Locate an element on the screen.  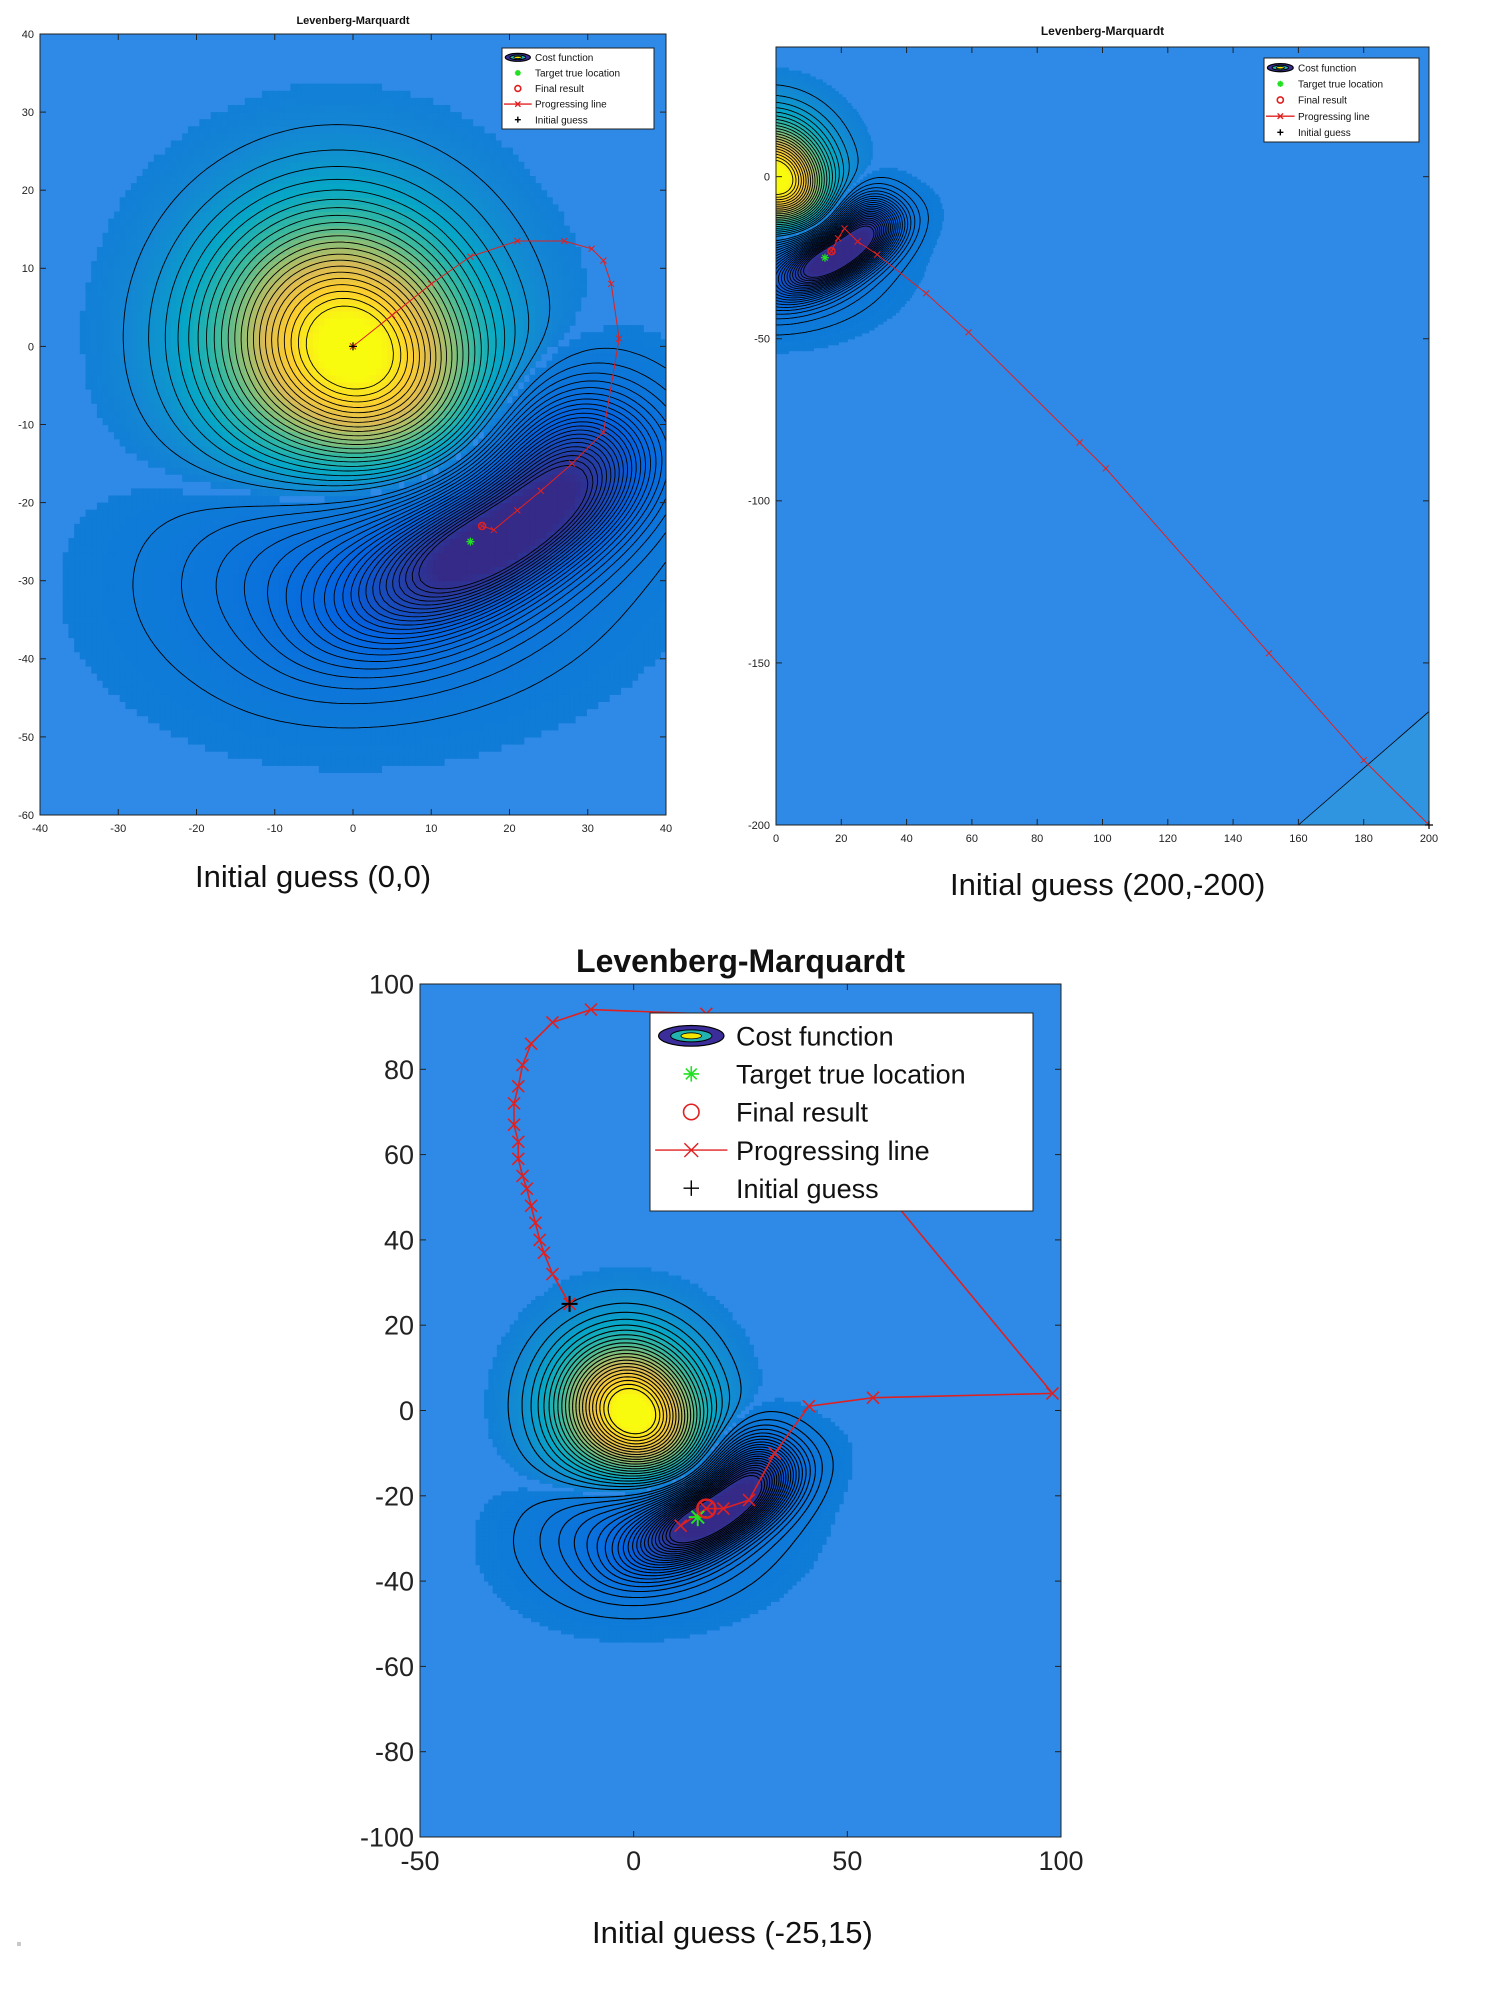
chart-title: Levenberg-Marquardt is located at coordinates (1102, 31).